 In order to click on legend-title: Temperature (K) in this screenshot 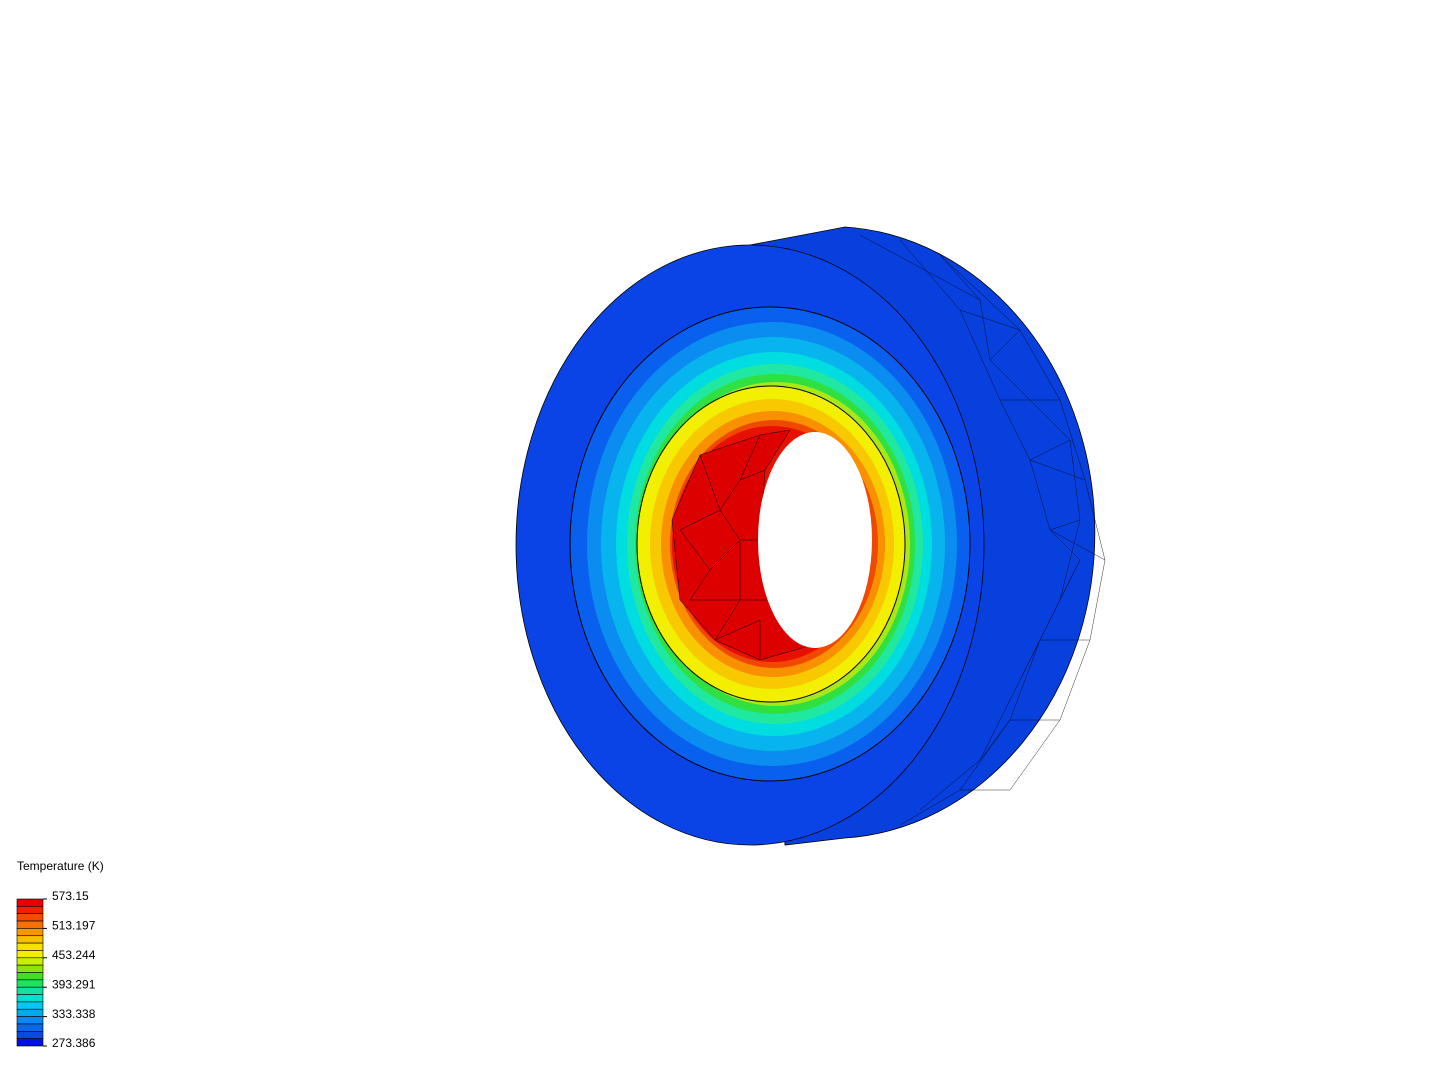, I will do `click(60, 866)`.